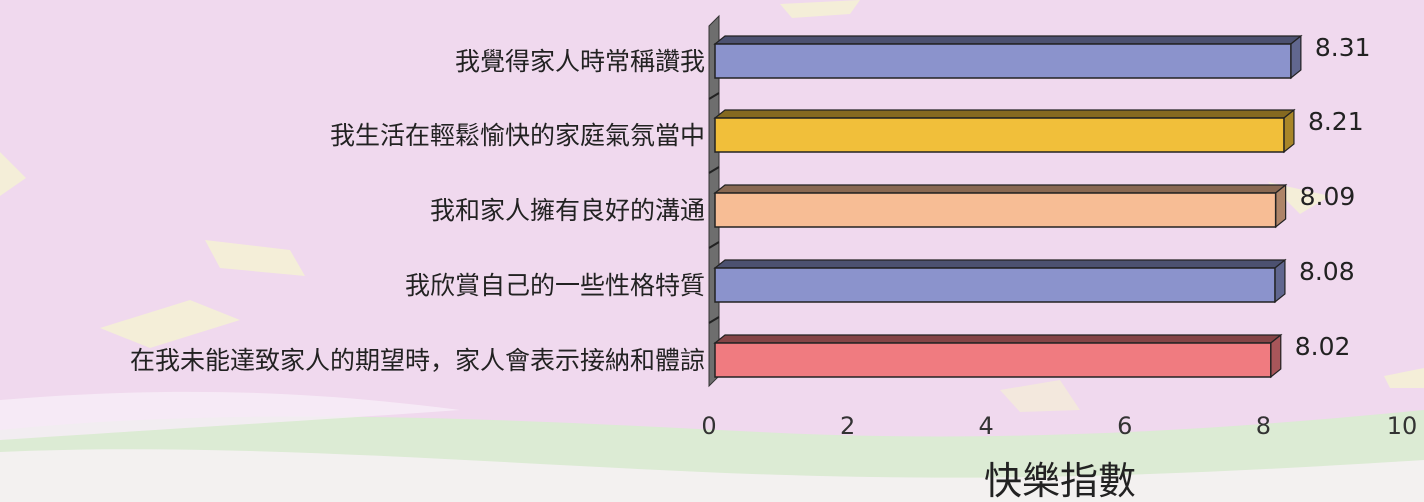 Image resolution: width=1424 pixels, height=502 pixels. What do you see at coordinates (1336, 121) in the screenshot?
I see `value-label: 8.21` at bounding box center [1336, 121].